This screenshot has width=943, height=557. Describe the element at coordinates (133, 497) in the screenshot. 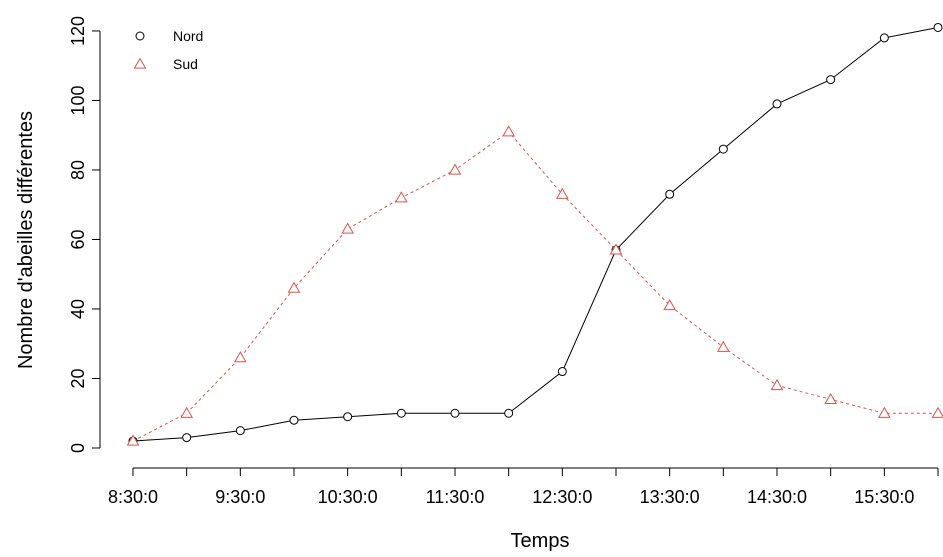

I see `x-tick-label: 8:30:0` at that location.